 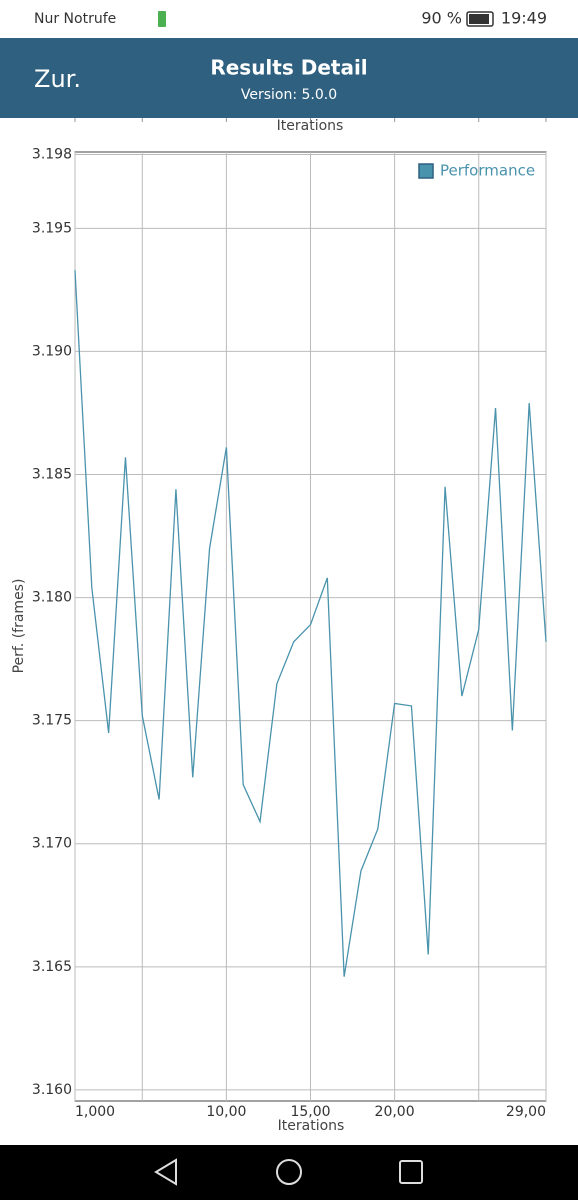 What do you see at coordinates (288, 68) in the screenshot?
I see `header-title: Results Detail` at bounding box center [288, 68].